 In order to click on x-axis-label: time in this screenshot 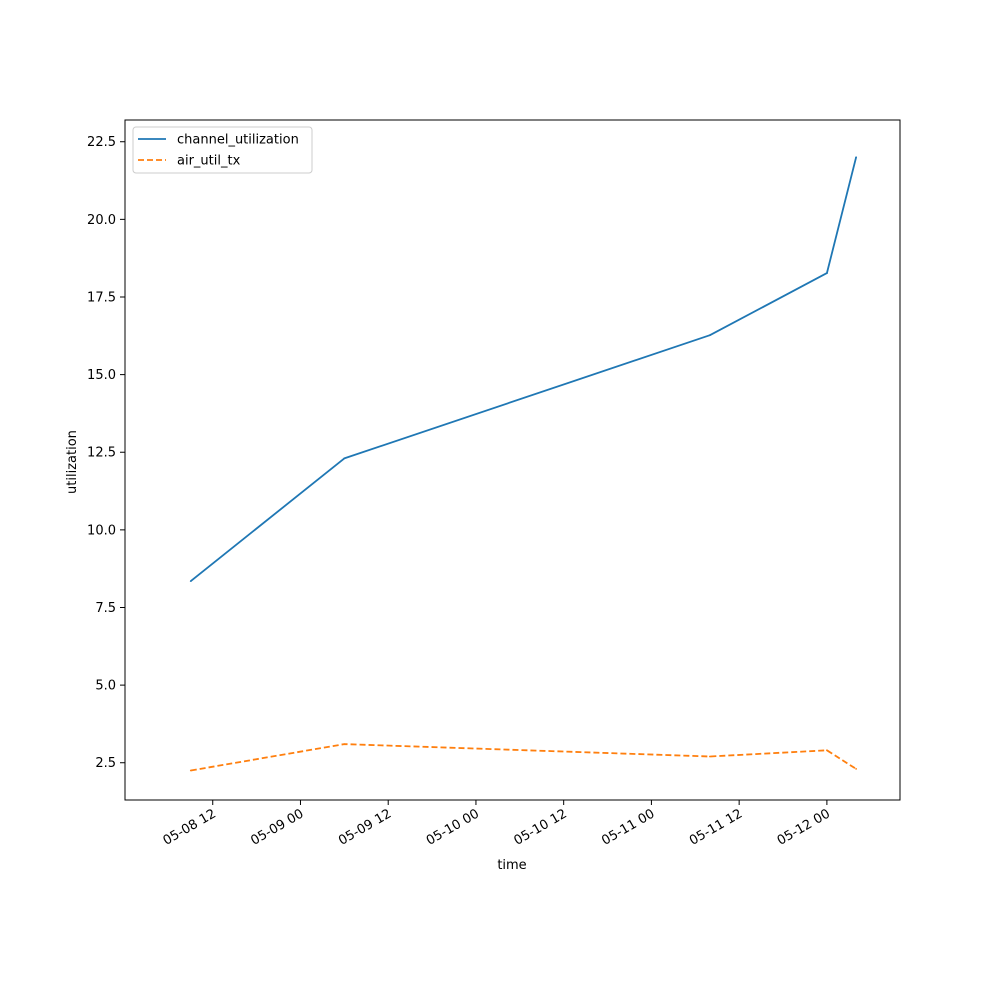, I will do `click(511, 865)`.